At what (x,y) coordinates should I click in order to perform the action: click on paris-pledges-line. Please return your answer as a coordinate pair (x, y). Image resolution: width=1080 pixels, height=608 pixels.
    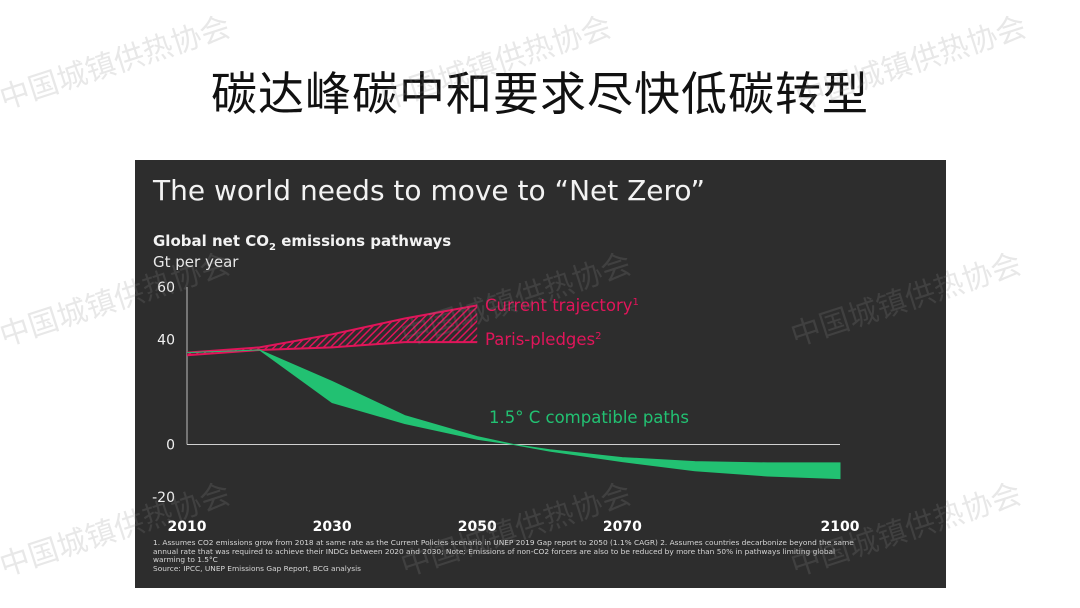
    Looking at the image, I should click on (332, 349).